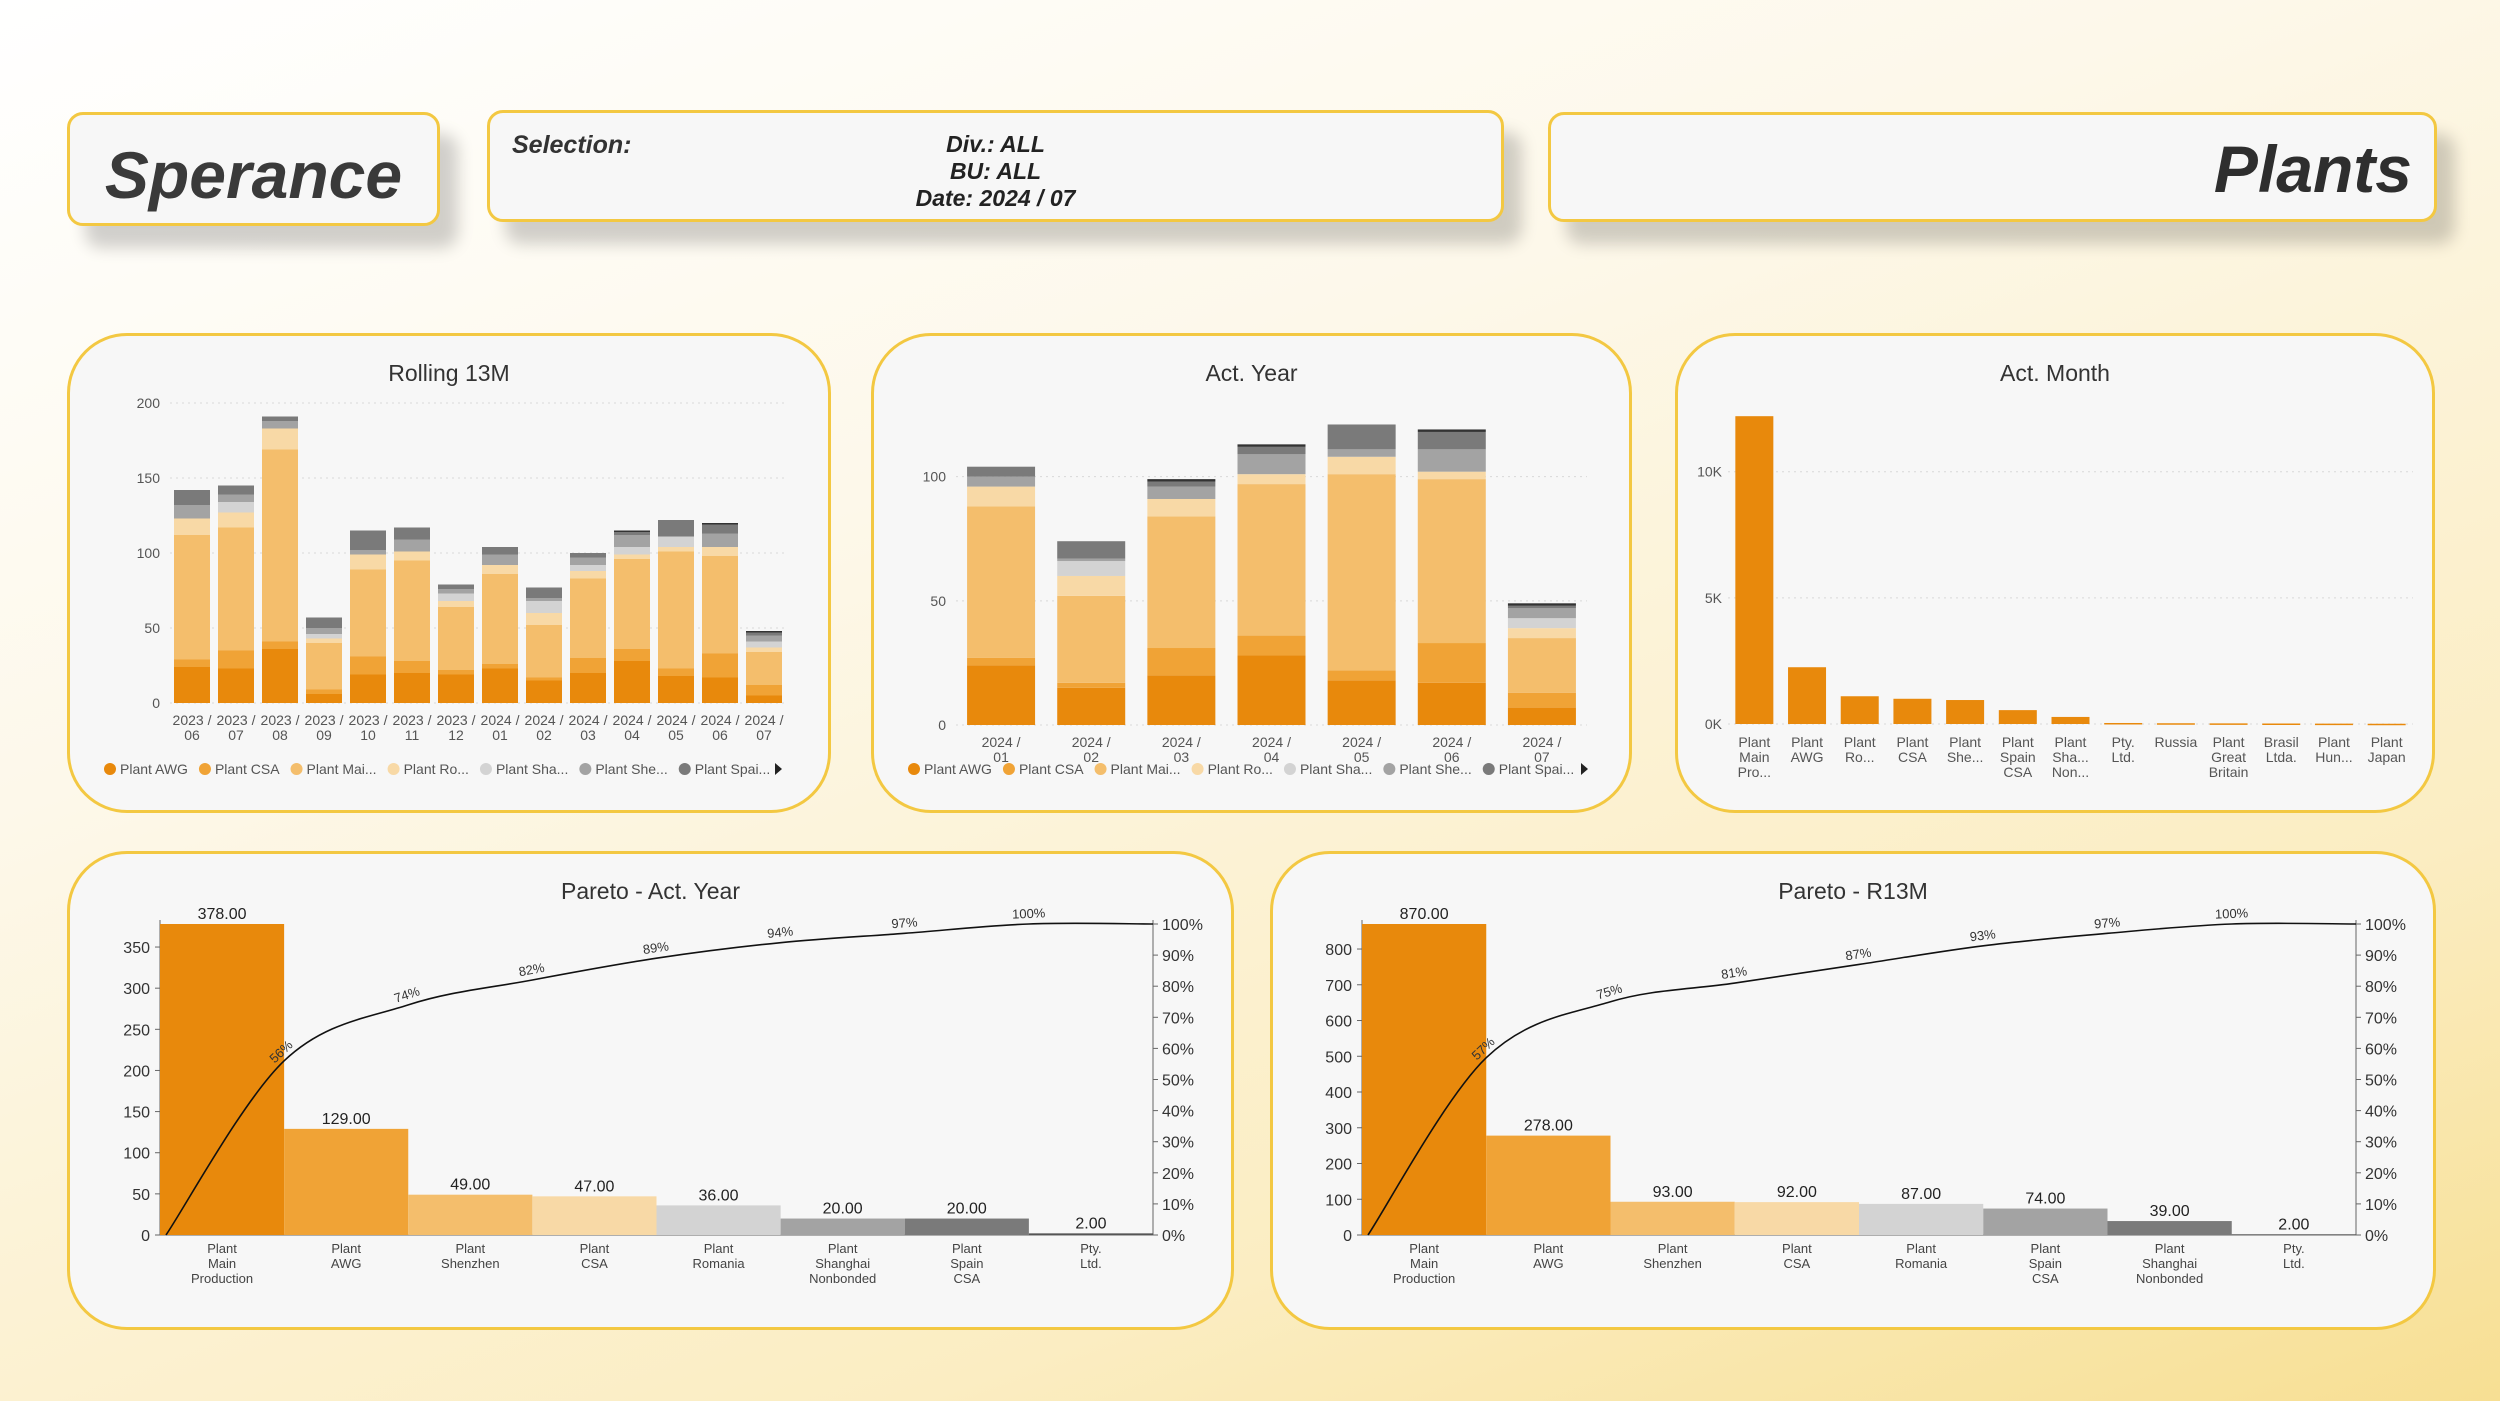 The width and height of the screenshot is (2500, 1401). What do you see at coordinates (572, 145) in the screenshot?
I see `selection-label: Selection:` at bounding box center [572, 145].